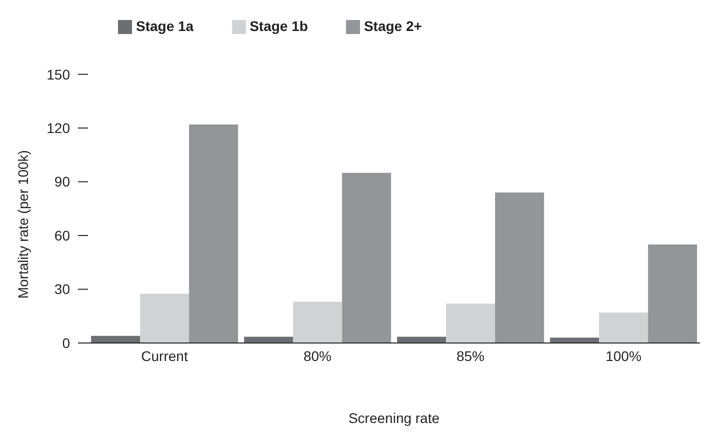 The height and width of the screenshot is (441, 708). Describe the element at coordinates (58, 128) in the screenshot. I see `y-tick-label: 120` at that location.